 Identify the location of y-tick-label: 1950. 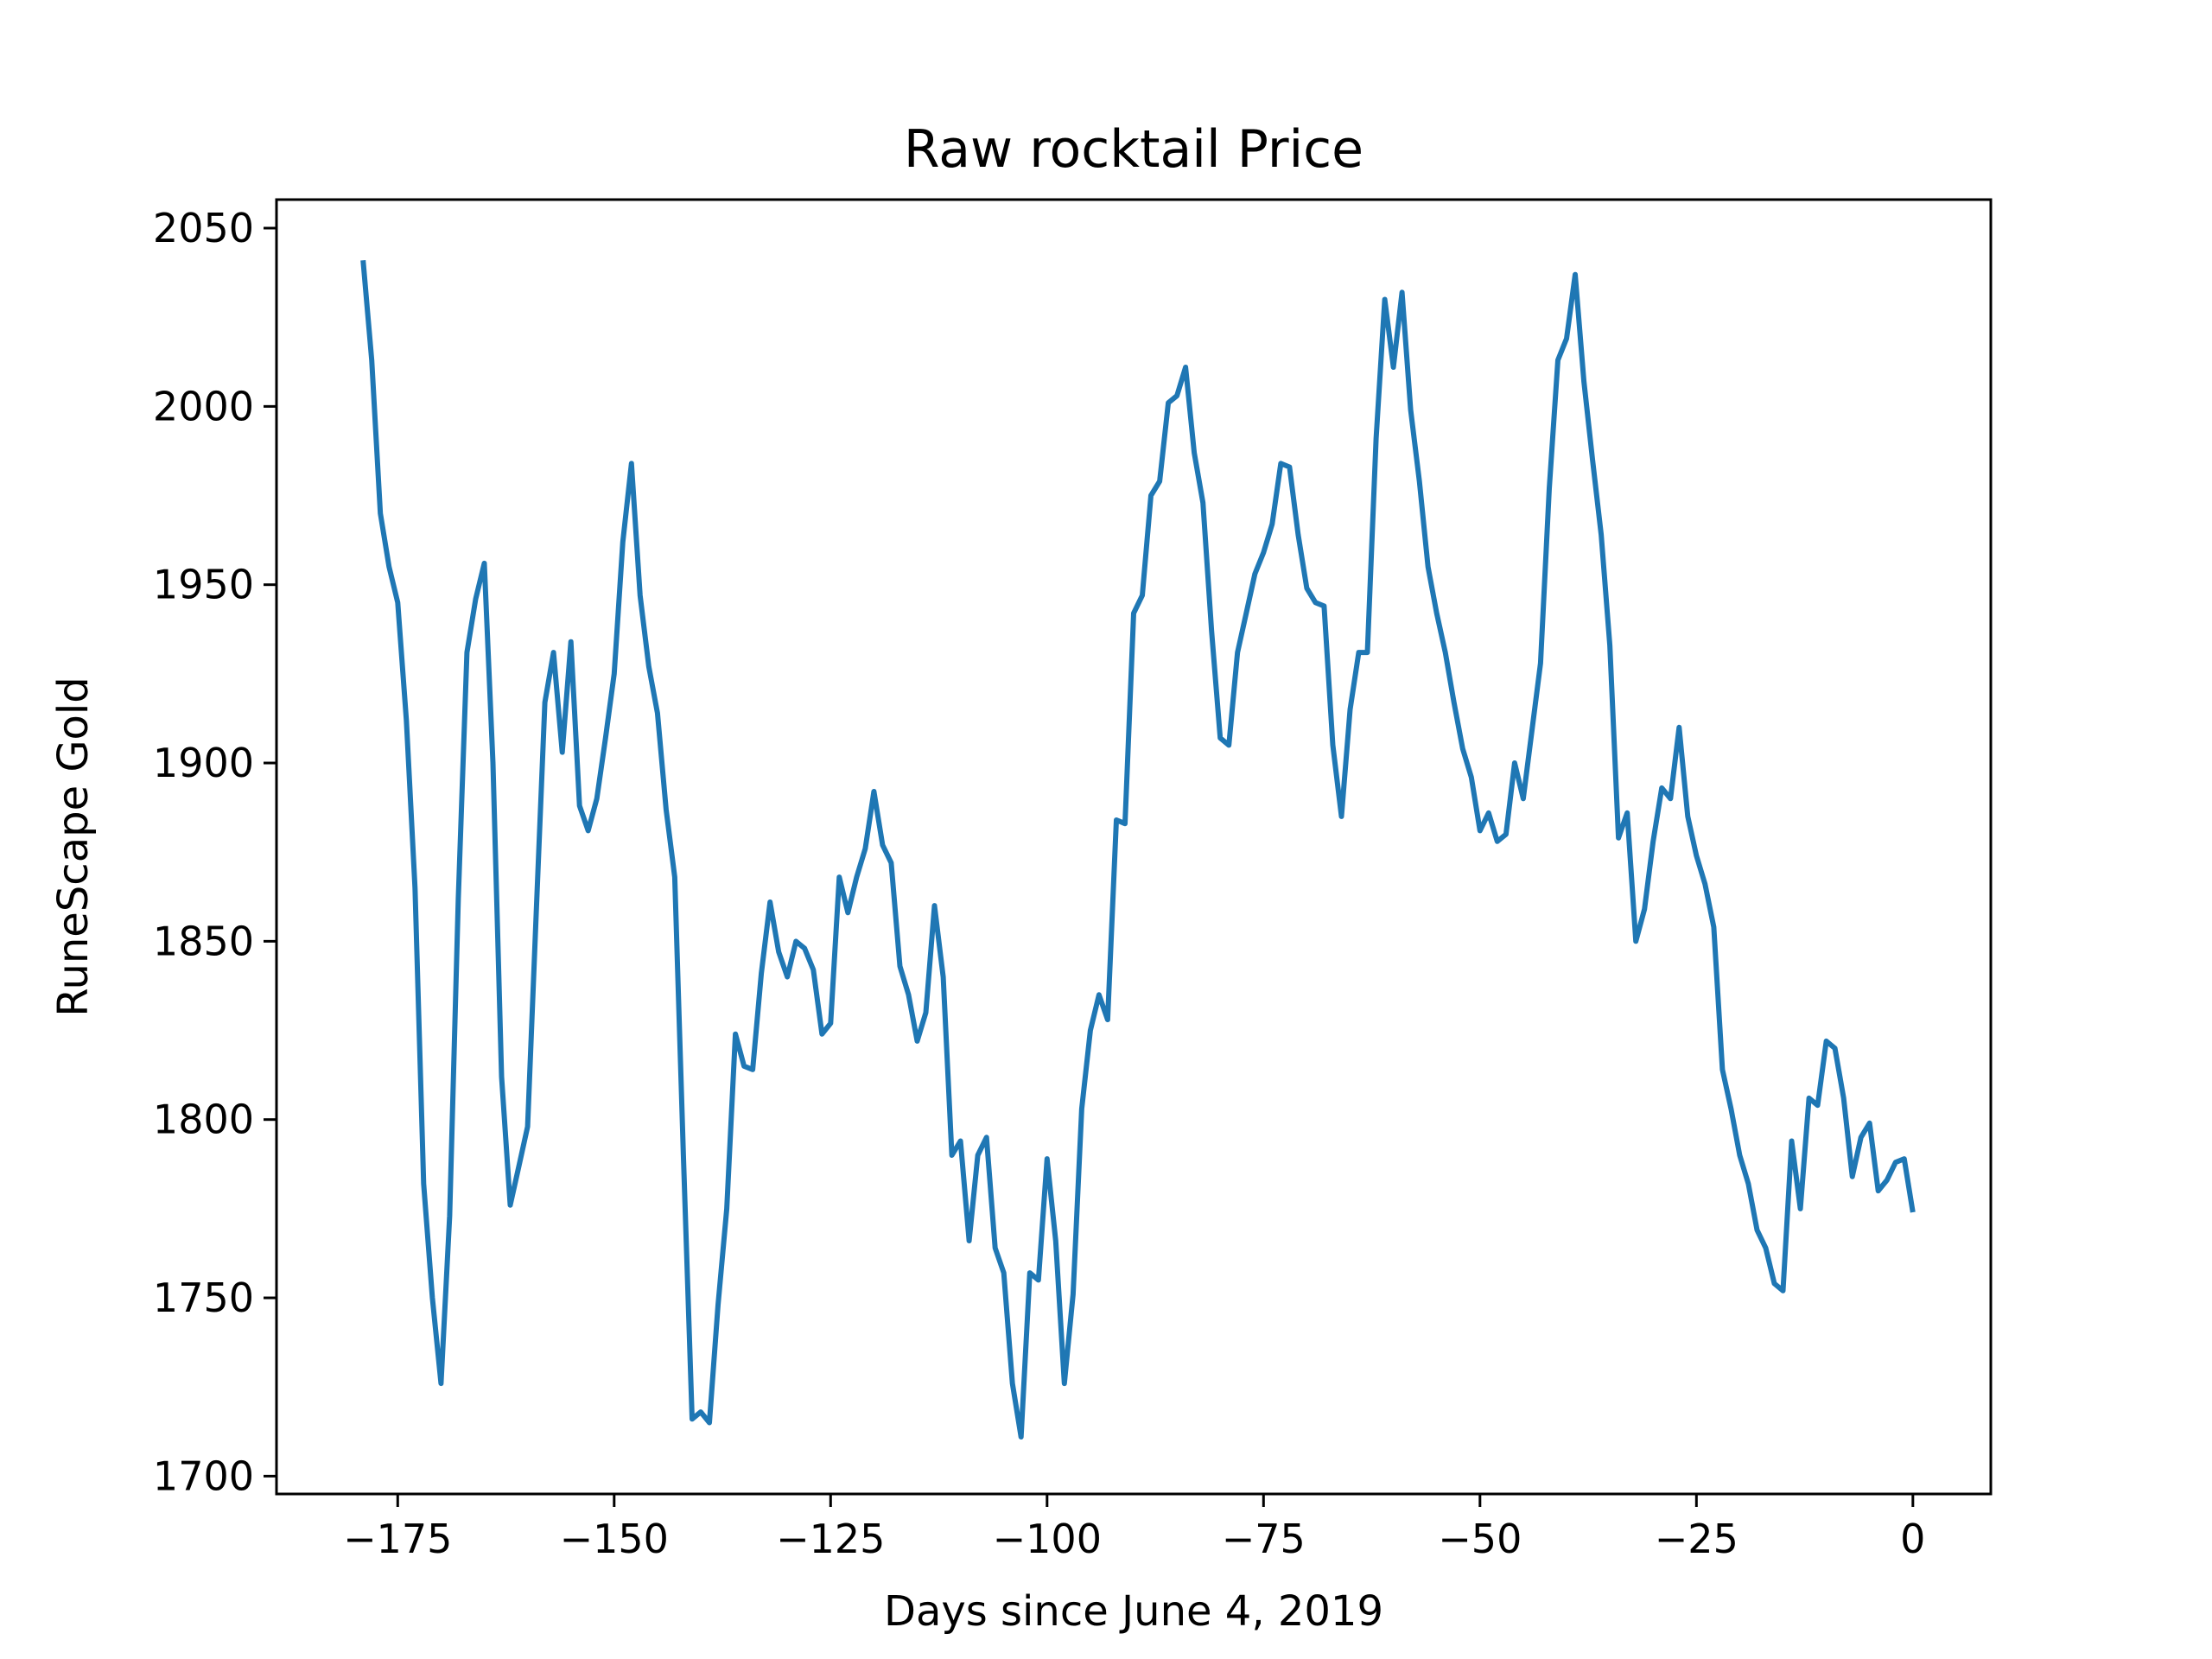
(203, 585).